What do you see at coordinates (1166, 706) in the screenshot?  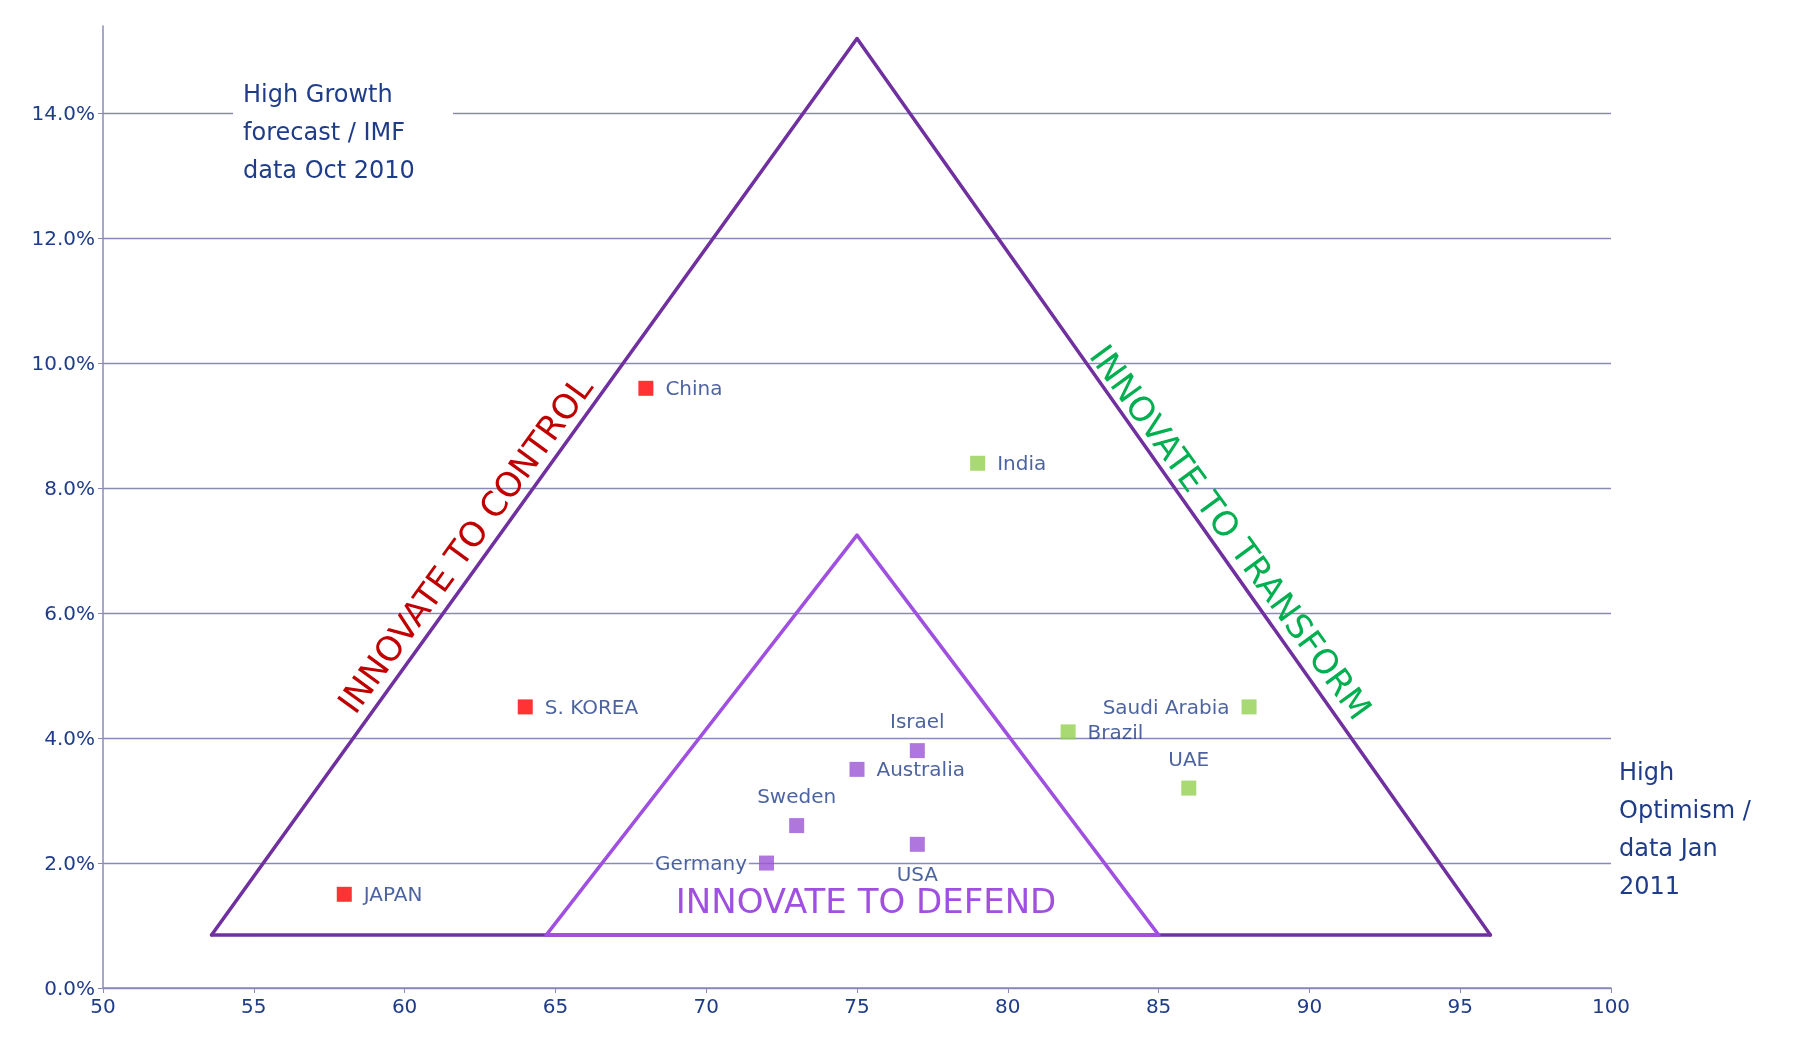 I see `series-label: Saudi Arabia` at bounding box center [1166, 706].